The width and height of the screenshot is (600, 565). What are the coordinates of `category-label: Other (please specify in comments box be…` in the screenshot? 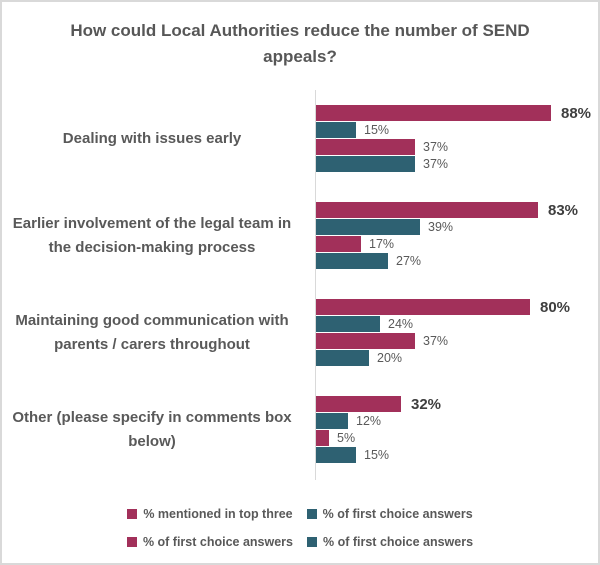 It's located at (152, 429).